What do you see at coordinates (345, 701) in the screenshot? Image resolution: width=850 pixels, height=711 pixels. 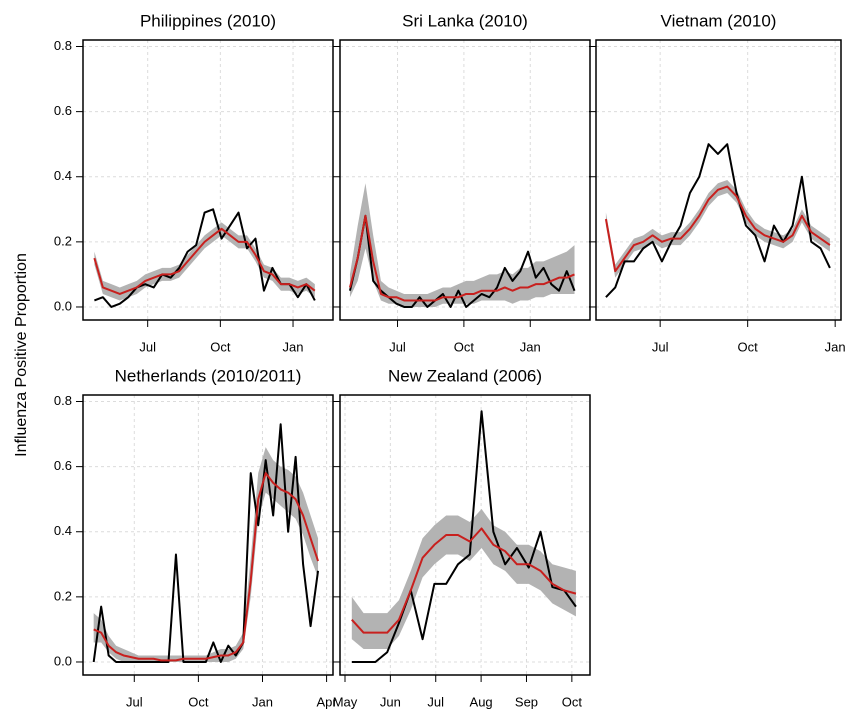 I see `x-tick-label: May` at bounding box center [345, 701].